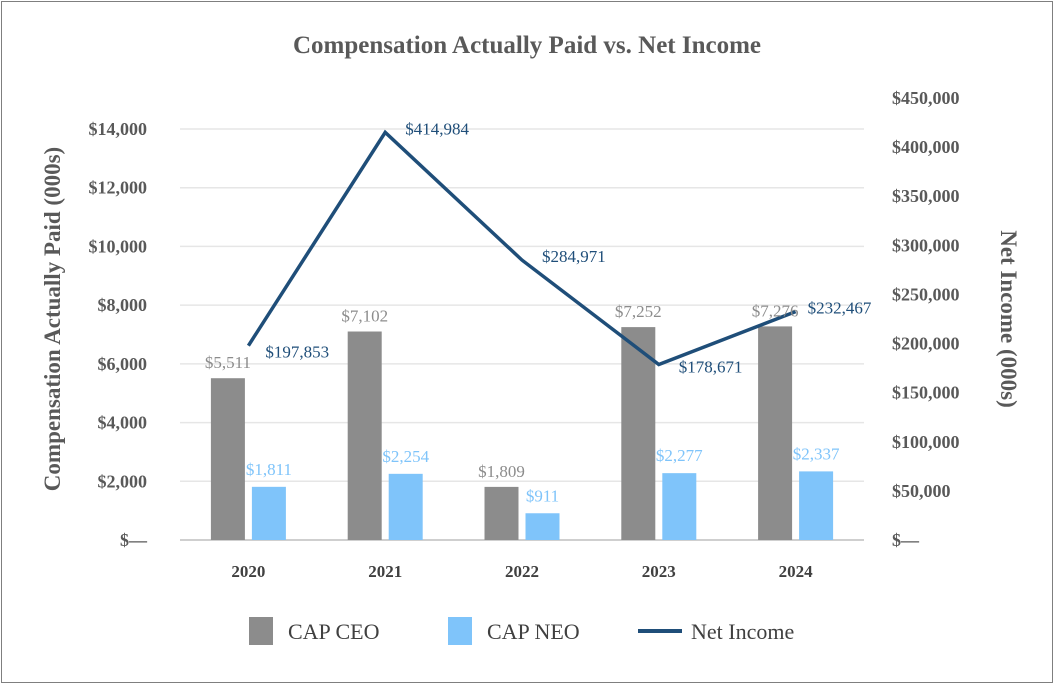  I want to click on data-label-cap-neo: $2,337, so click(816, 453).